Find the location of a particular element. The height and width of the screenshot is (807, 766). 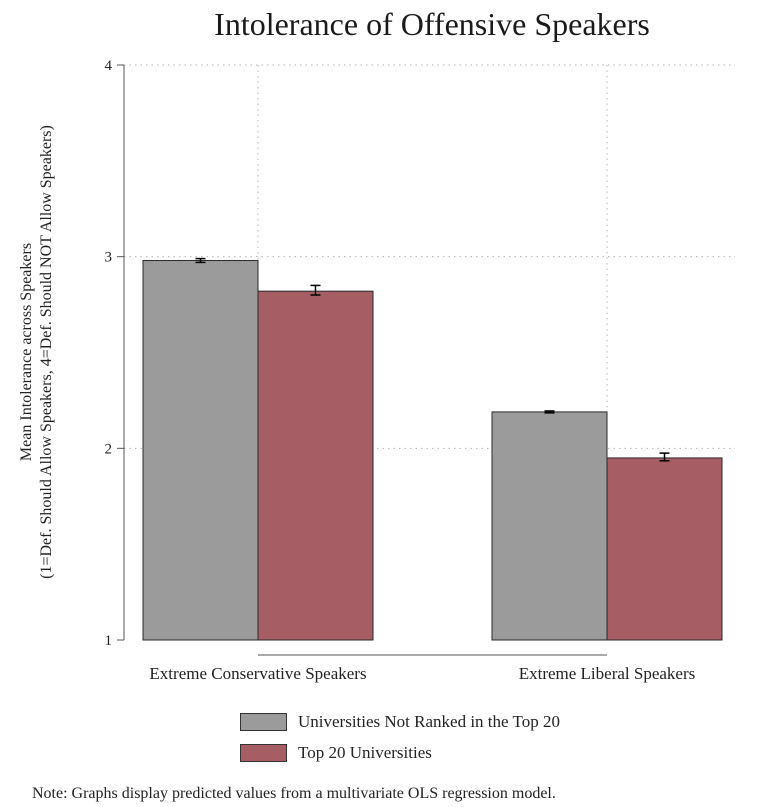

y-ticks: 1 2 3 4 is located at coordinates (114, 353).